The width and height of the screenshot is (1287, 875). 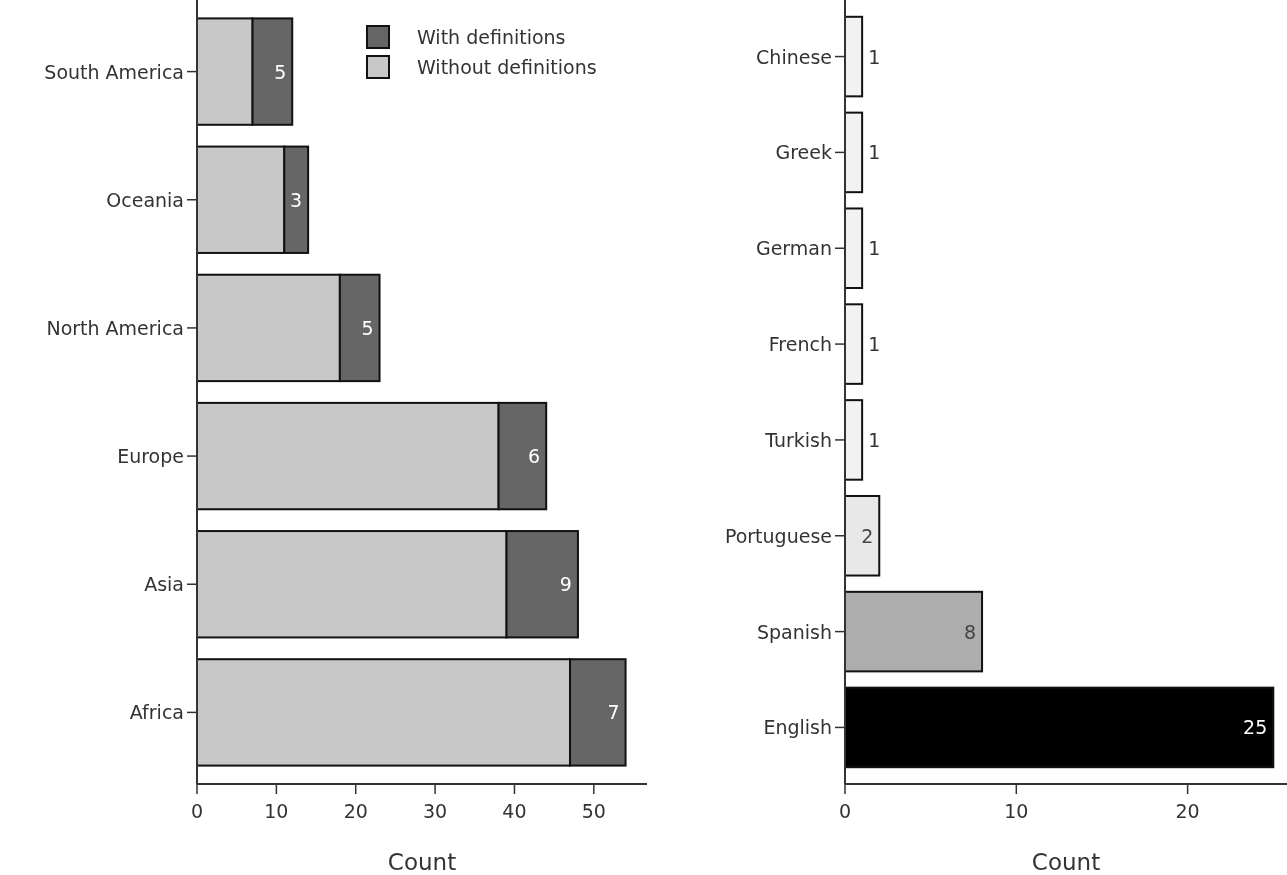 What do you see at coordinates (507, 67) in the screenshot?
I see `legend-label: Without definitions` at bounding box center [507, 67].